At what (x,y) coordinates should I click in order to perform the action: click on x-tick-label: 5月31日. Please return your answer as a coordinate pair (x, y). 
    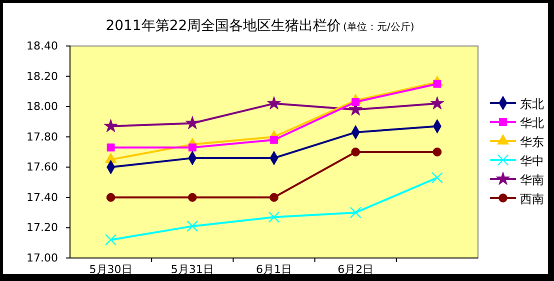
    Looking at the image, I should click on (192, 269).